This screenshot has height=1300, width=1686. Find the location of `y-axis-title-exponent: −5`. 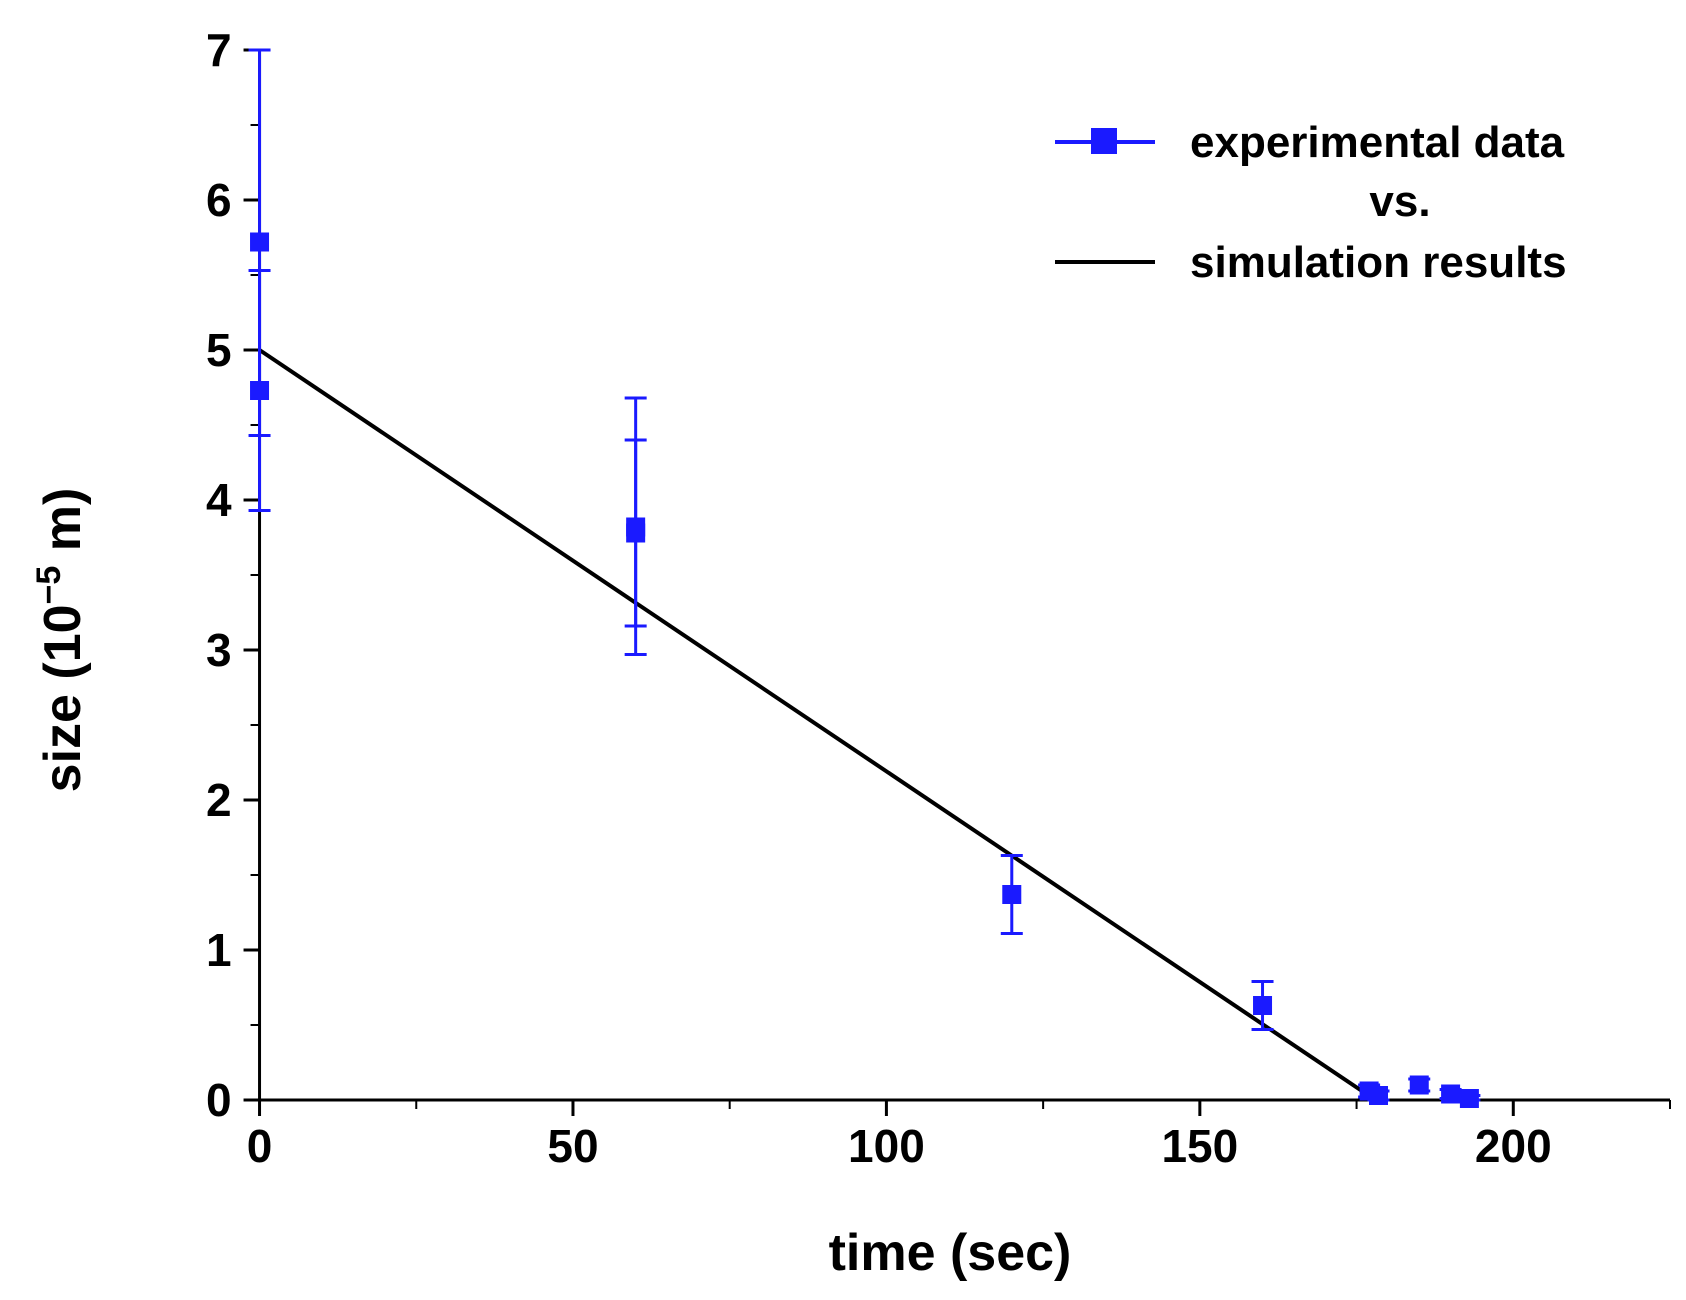

y-axis-title-exponent: −5 is located at coordinates (49, 585).